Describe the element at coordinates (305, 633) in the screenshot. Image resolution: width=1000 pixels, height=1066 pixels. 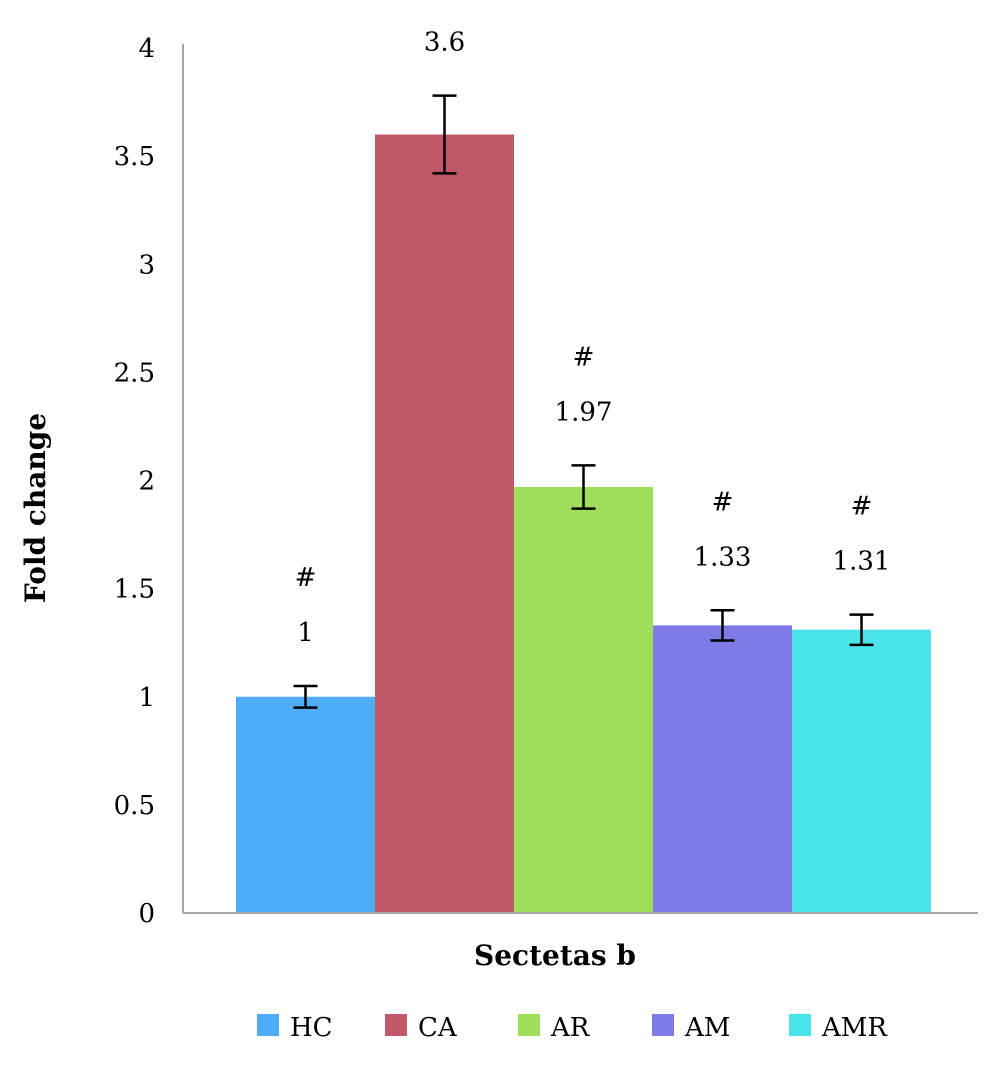
I see `data-label-hc: 1` at that location.